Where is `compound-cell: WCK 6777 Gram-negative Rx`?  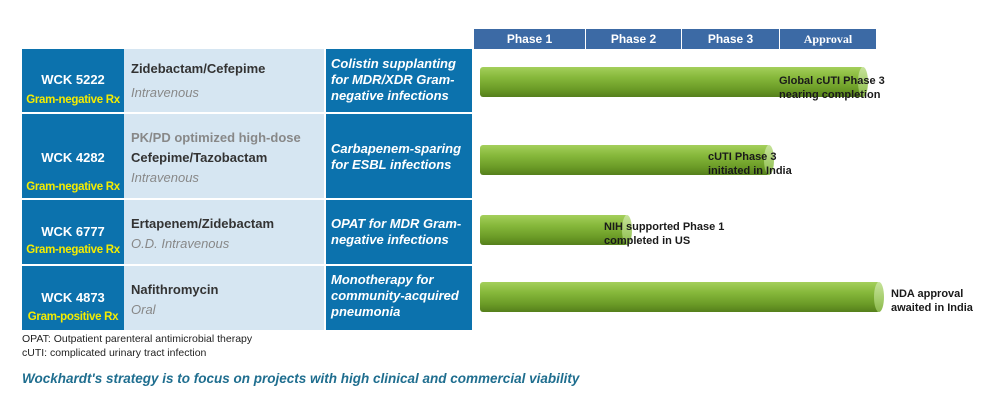 compound-cell: WCK 6777 Gram-negative Rx is located at coordinates (73, 233).